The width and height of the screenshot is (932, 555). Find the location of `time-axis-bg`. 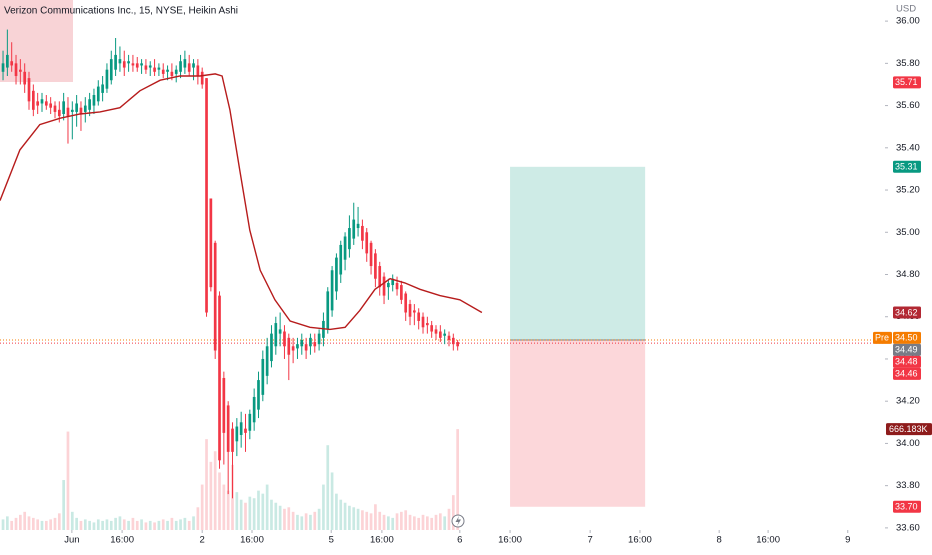

time-axis-bg is located at coordinates (442, 540).